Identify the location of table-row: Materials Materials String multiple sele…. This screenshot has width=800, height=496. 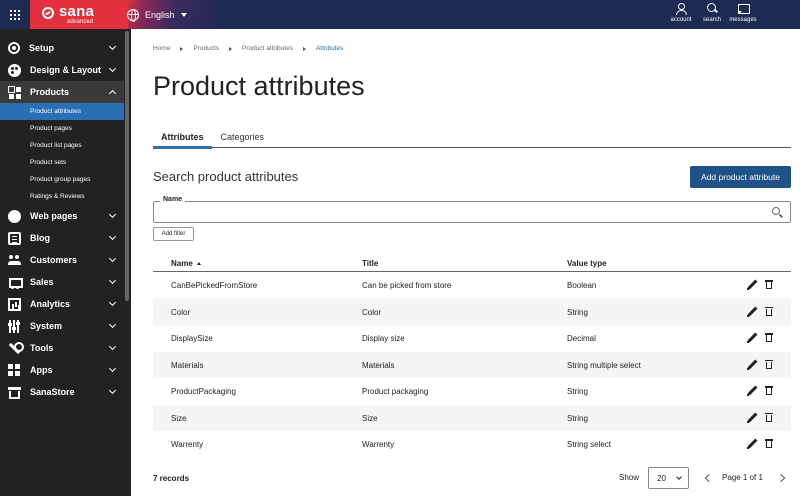
(472, 364).